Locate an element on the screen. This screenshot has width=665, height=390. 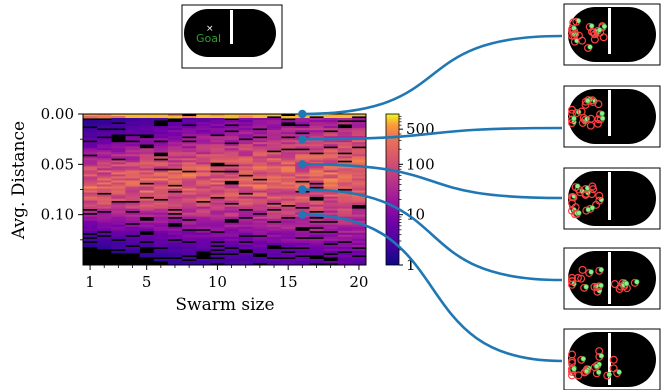
x-tick-label: 15 is located at coordinates (288, 282).